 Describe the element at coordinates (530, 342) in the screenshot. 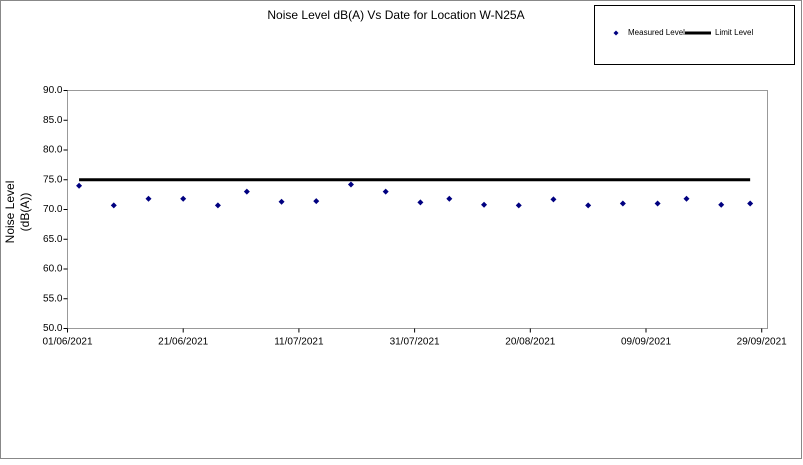

I see `x-tick-label: 20/08/2021` at that location.